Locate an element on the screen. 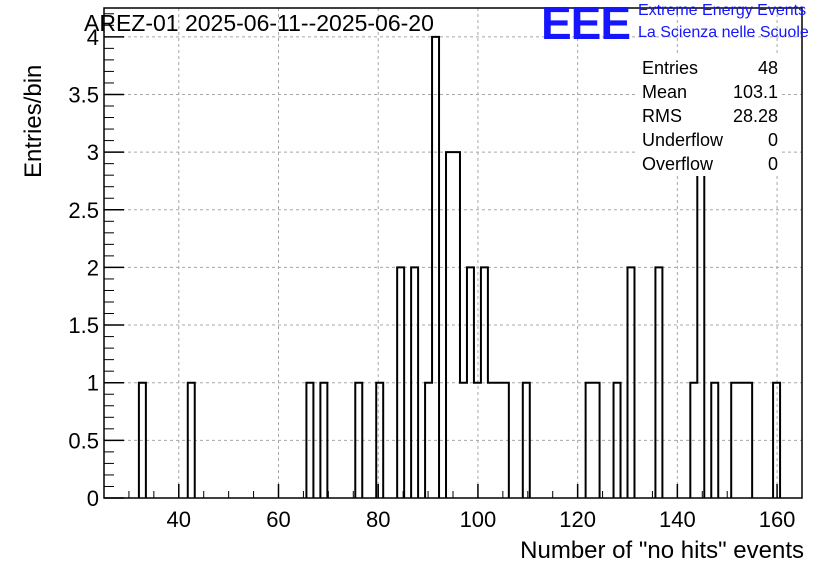  x-tick-label: 60 is located at coordinates (278, 519).